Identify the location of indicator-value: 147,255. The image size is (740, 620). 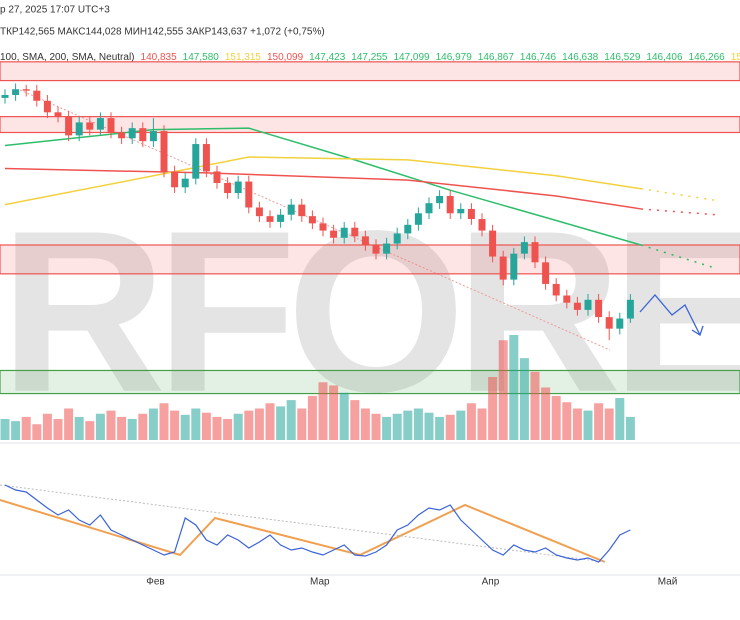
(369, 57).